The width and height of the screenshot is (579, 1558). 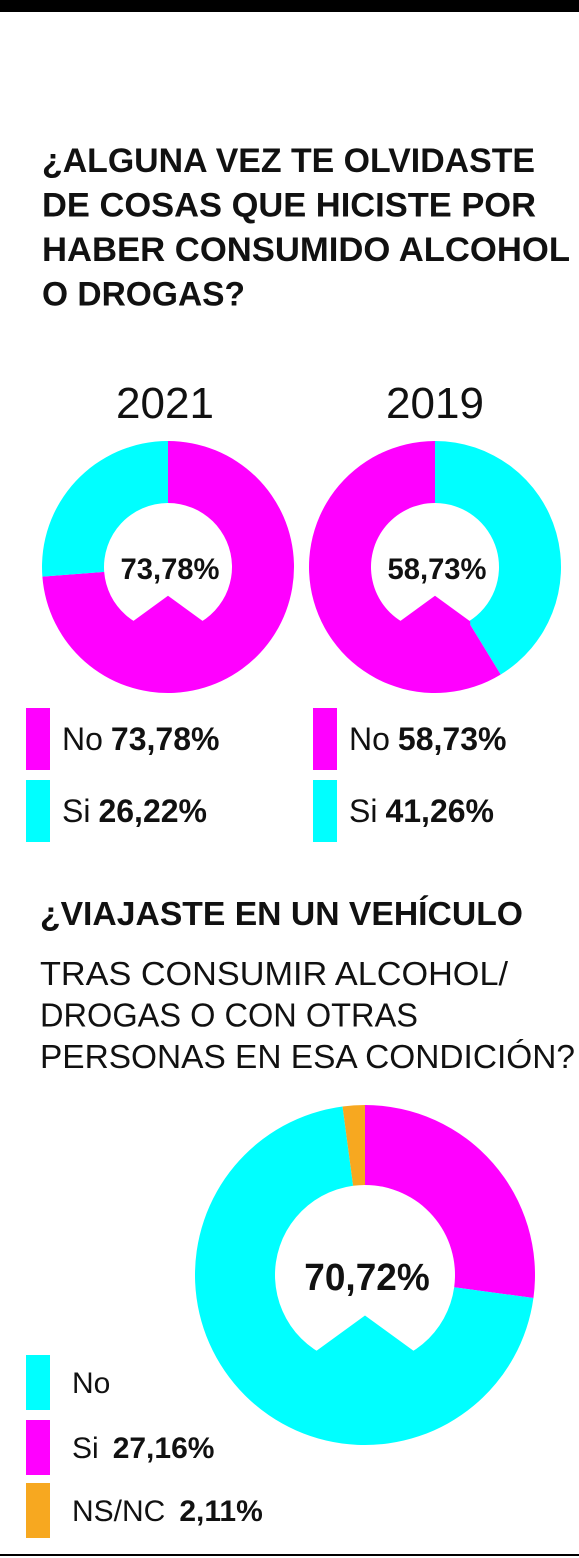 What do you see at coordinates (152, 811) in the screenshot?
I see `legend-value: 26,22%` at bounding box center [152, 811].